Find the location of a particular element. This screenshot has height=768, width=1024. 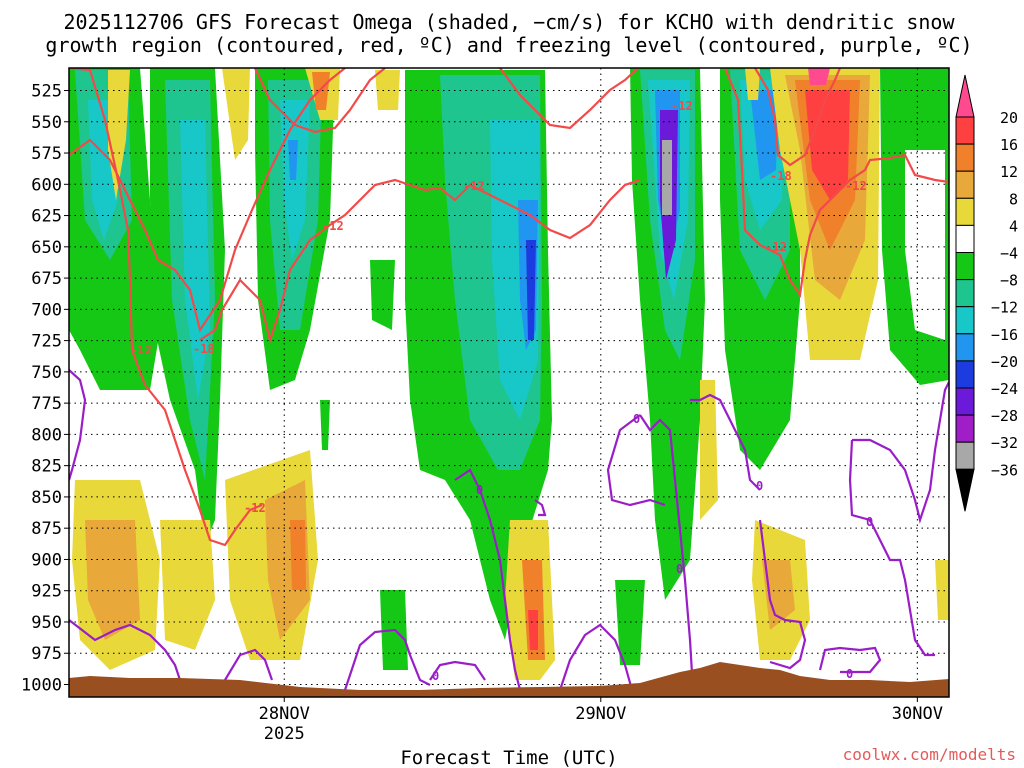

source-credit: coolwx.com/modelts is located at coordinates (929, 754).